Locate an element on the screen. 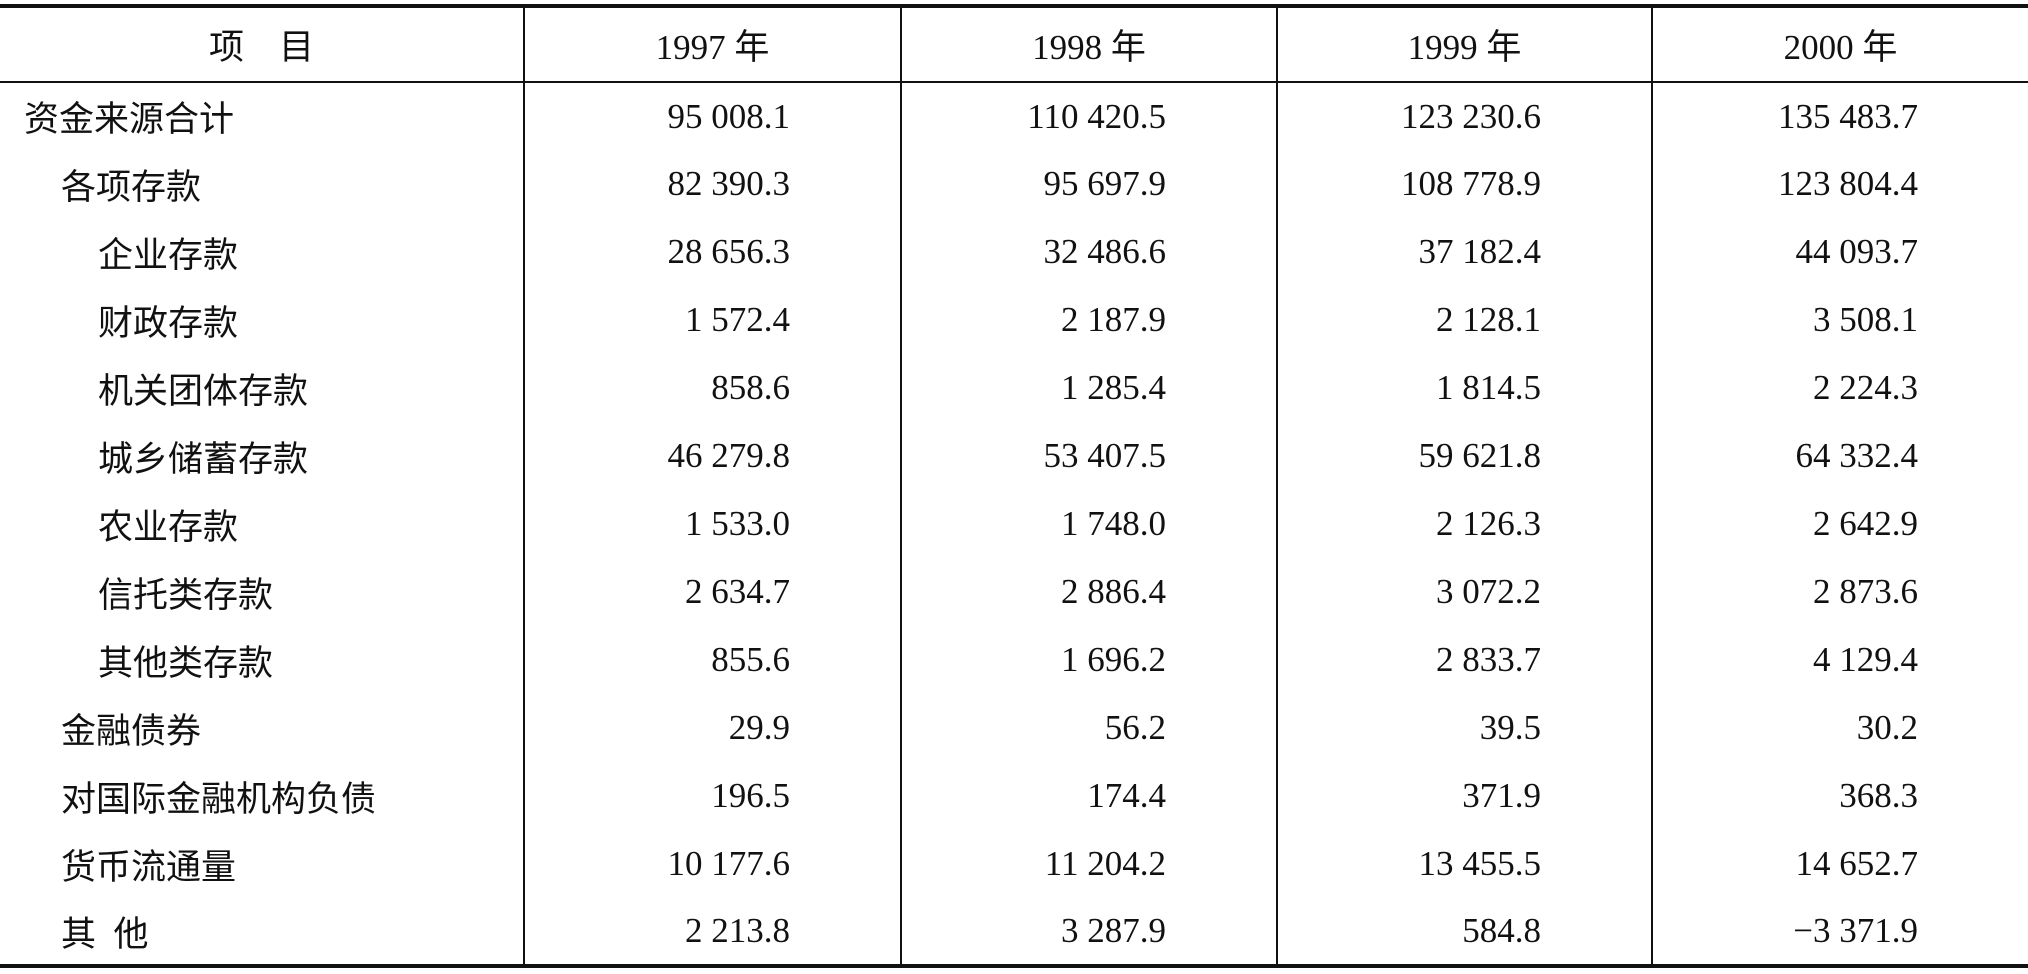  value-cell: 28 656.3 is located at coordinates (712, 252).